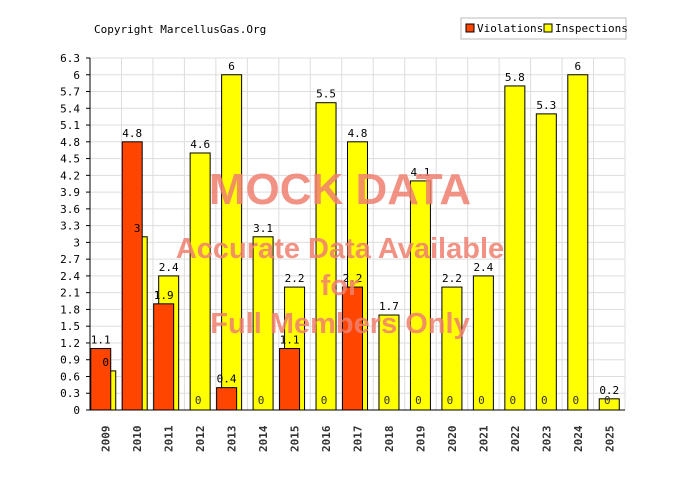 This screenshot has height=500, width=680. What do you see at coordinates (418, 400) in the screenshot?
I see `label-violations-2019: 0` at bounding box center [418, 400].